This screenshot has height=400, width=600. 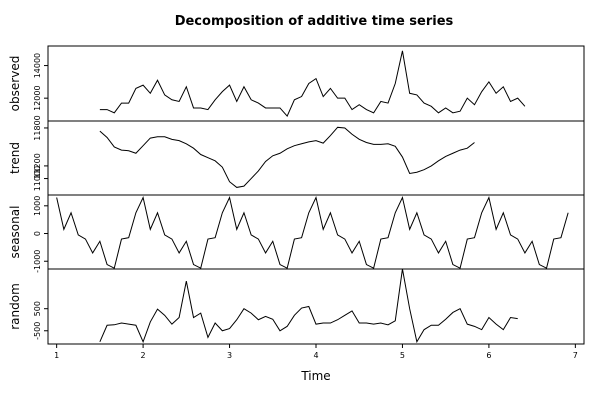 I want to click on y-tick-label-seasonal: -1000, so click(x=37, y=261).